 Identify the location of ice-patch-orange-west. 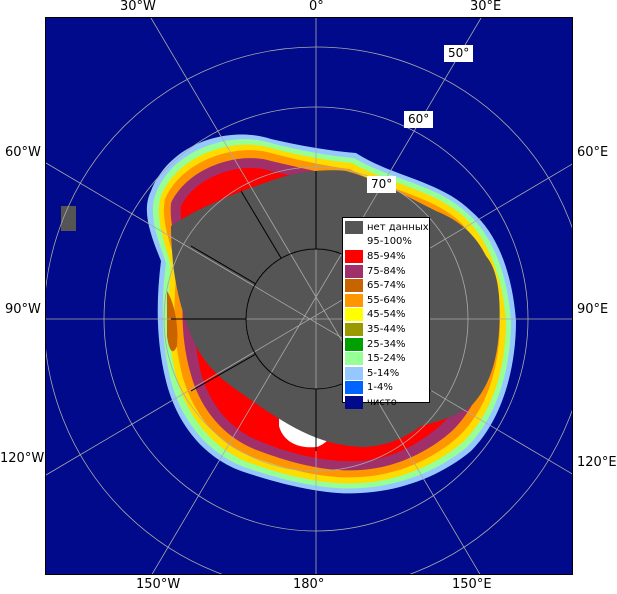
(172, 321).